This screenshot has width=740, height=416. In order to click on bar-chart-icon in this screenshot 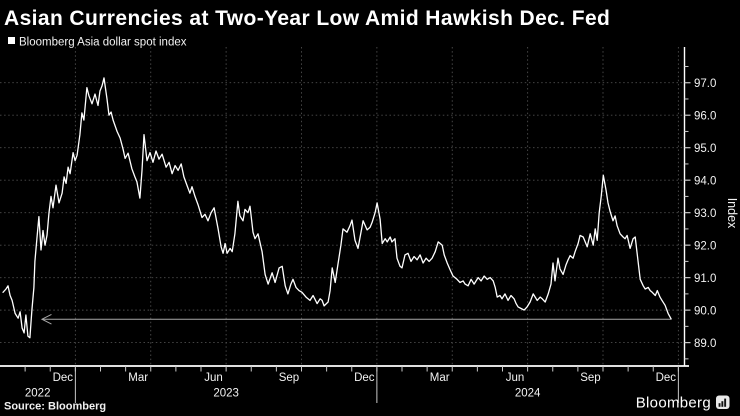, I will do `click(723, 402)`.